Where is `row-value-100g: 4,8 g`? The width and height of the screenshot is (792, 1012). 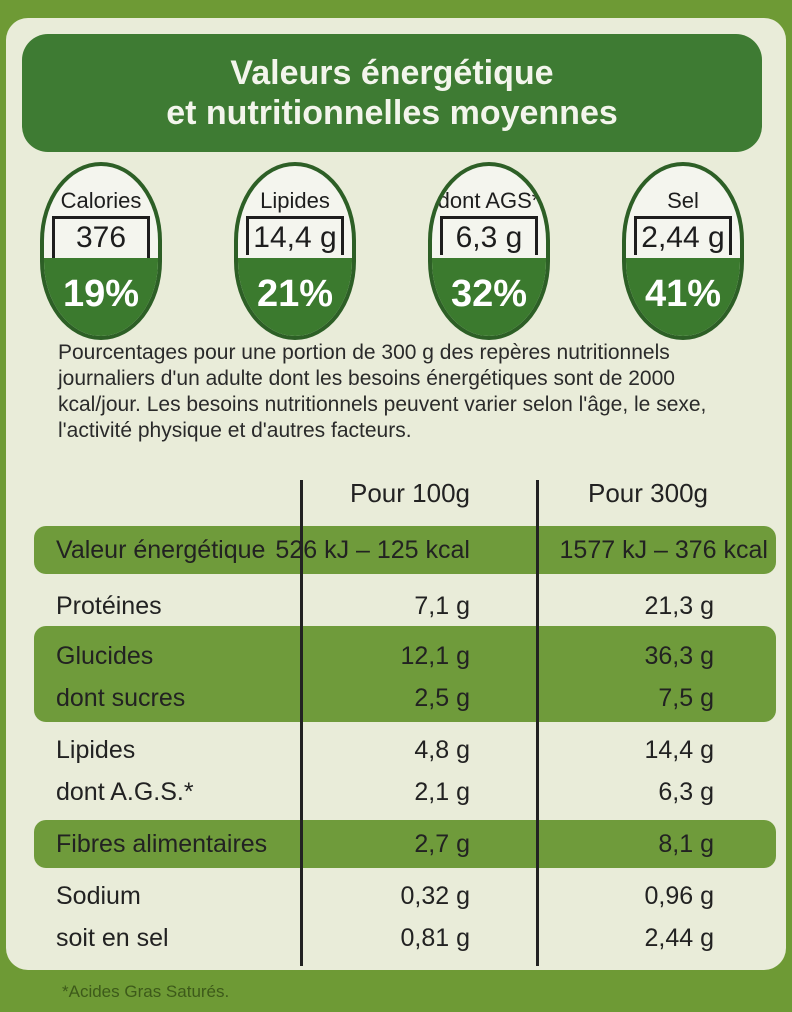 row-value-100g: 4,8 g is located at coordinates (442, 750).